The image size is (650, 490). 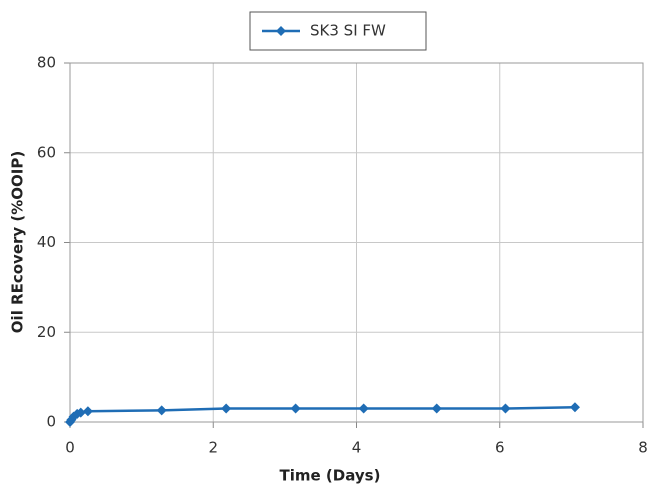 What do you see at coordinates (46, 152) in the screenshot?
I see `y-tick-label: 60` at bounding box center [46, 152].